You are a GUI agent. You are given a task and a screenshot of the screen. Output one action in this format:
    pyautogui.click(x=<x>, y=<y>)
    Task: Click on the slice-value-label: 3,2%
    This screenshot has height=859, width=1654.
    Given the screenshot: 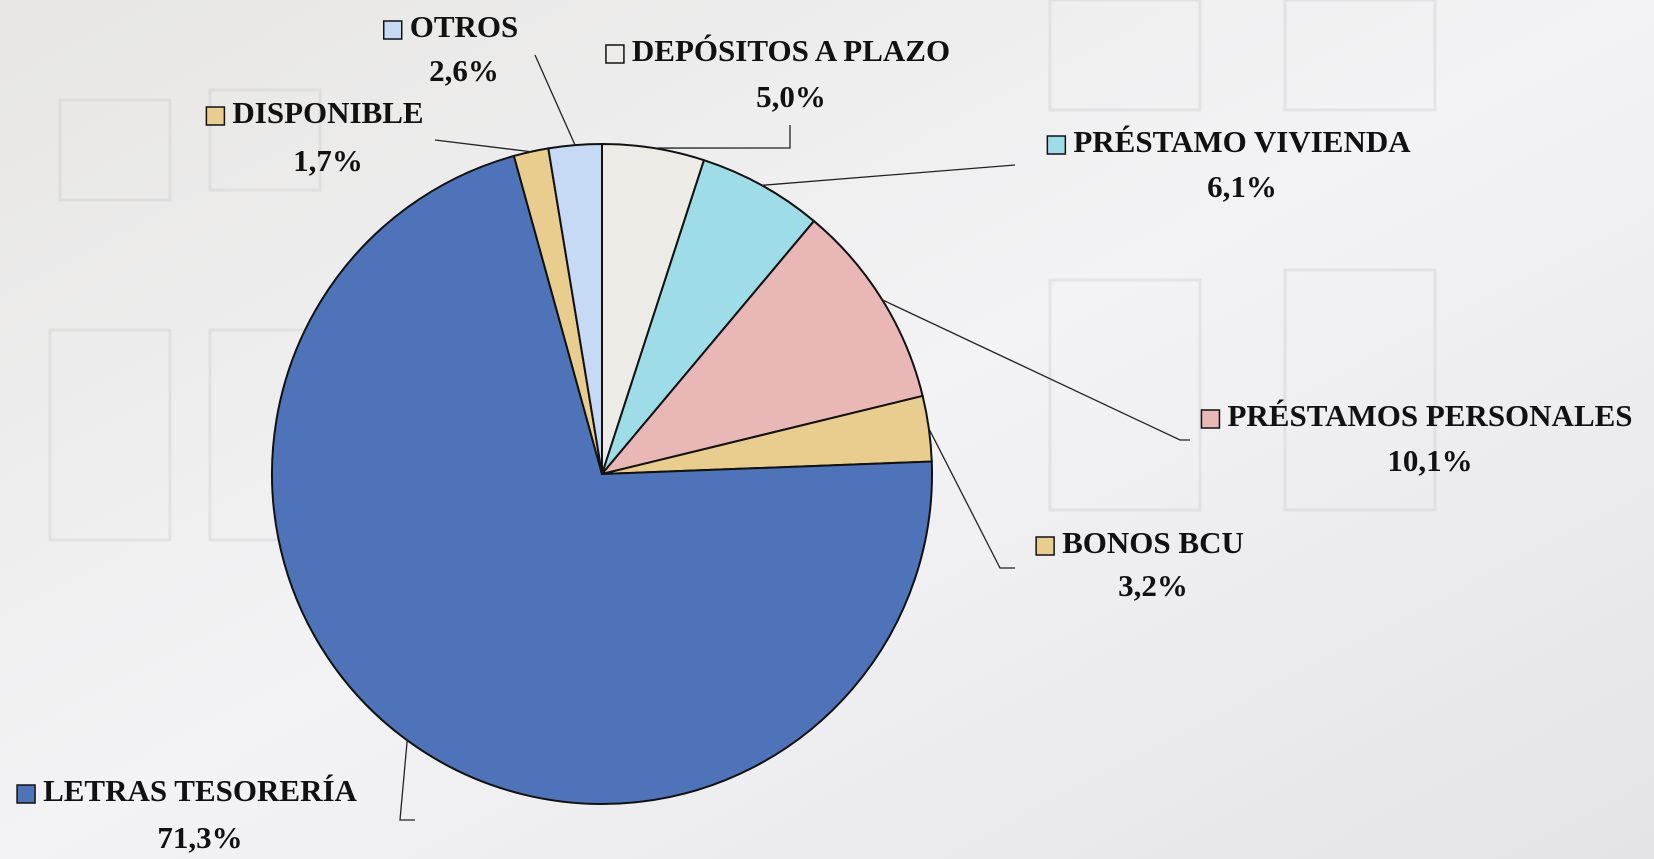 What is the action you would take?
    pyautogui.click(x=1153, y=585)
    